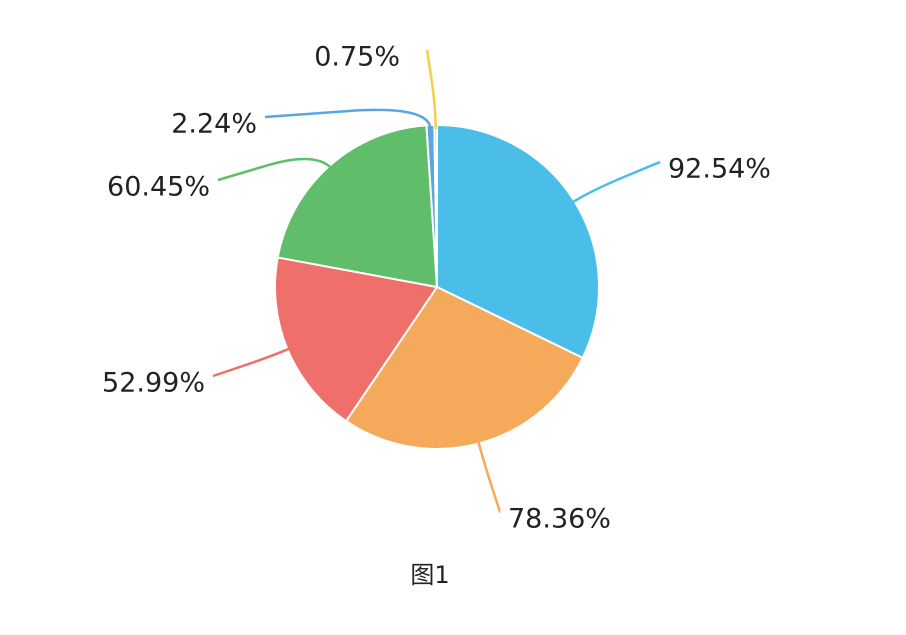 The width and height of the screenshot is (906, 635). I want to click on pie-slice, so click(357, 206).